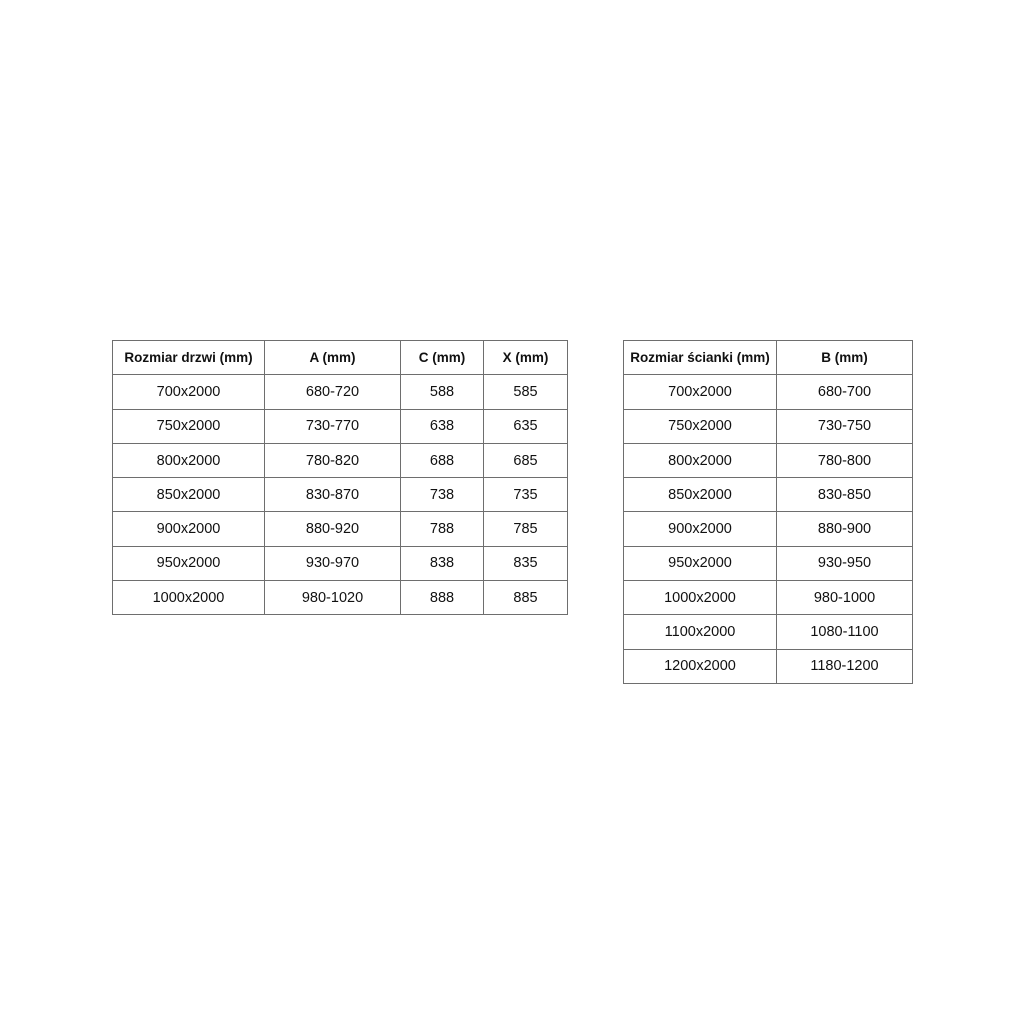  I want to click on table-cell: 785, so click(525, 529).